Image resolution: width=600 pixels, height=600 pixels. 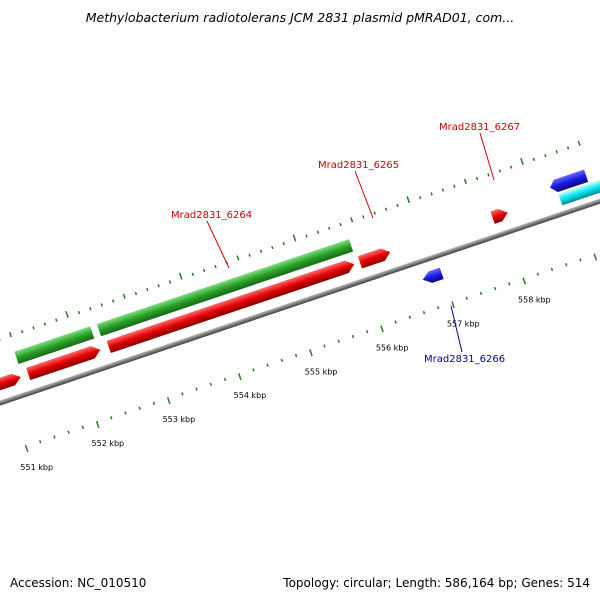 I want to click on kbp-label: 556 kbp, so click(x=392, y=347).